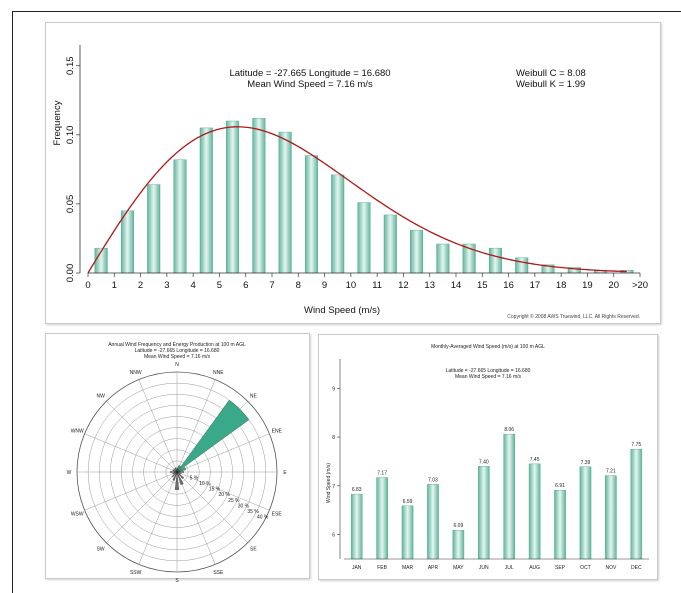 This screenshot has width=681, height=593. What do you see at coordinates (333, 536) in the screenshot?
I see `monthly-y-tick-label: 6` at bounding box center [333, 536].